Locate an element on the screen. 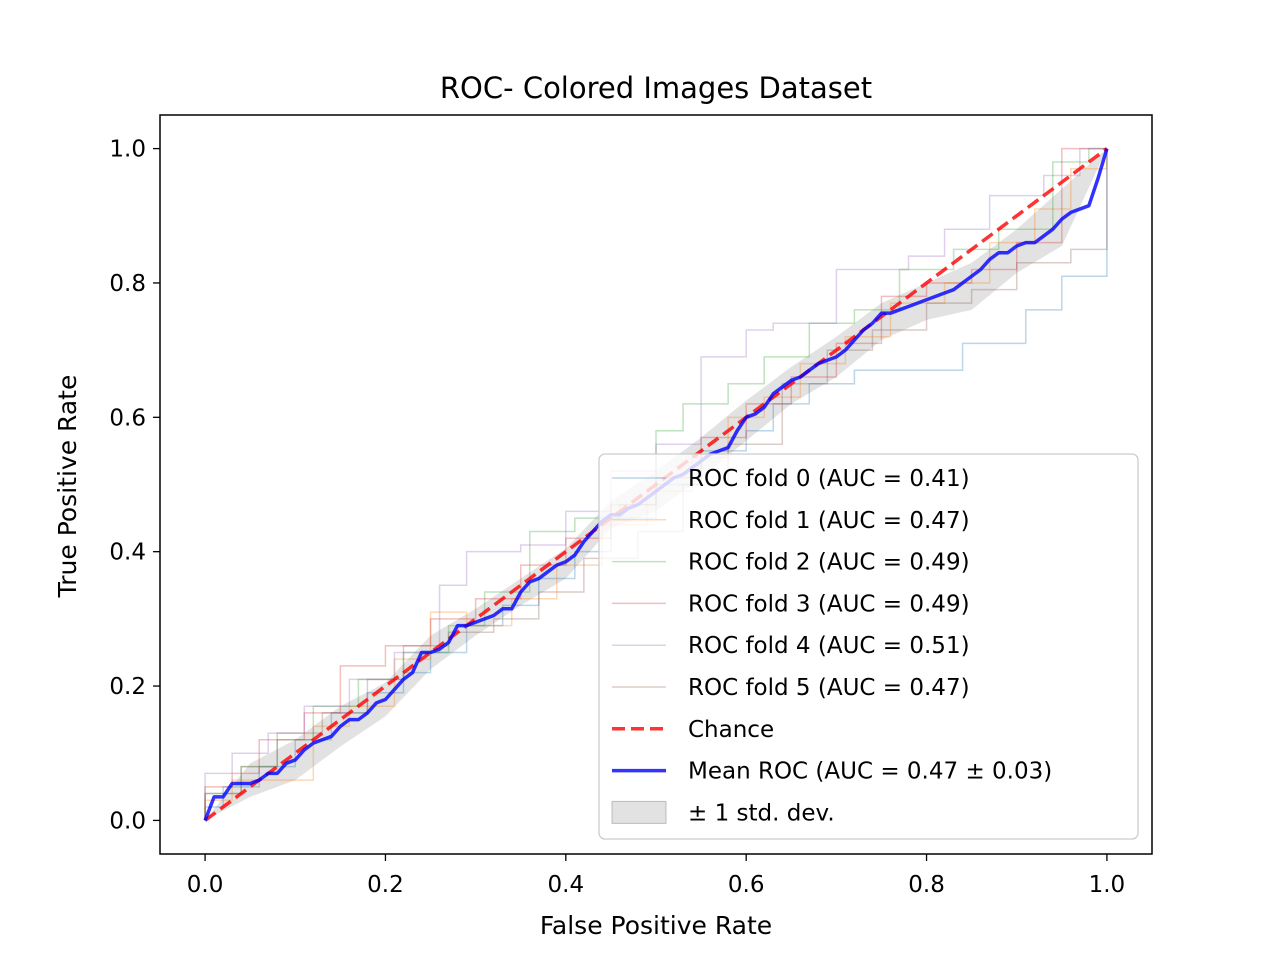 The height and width of the screenshot is (965, 1280). x-tick-label: 0.2 is located at coordinates (385, 885).